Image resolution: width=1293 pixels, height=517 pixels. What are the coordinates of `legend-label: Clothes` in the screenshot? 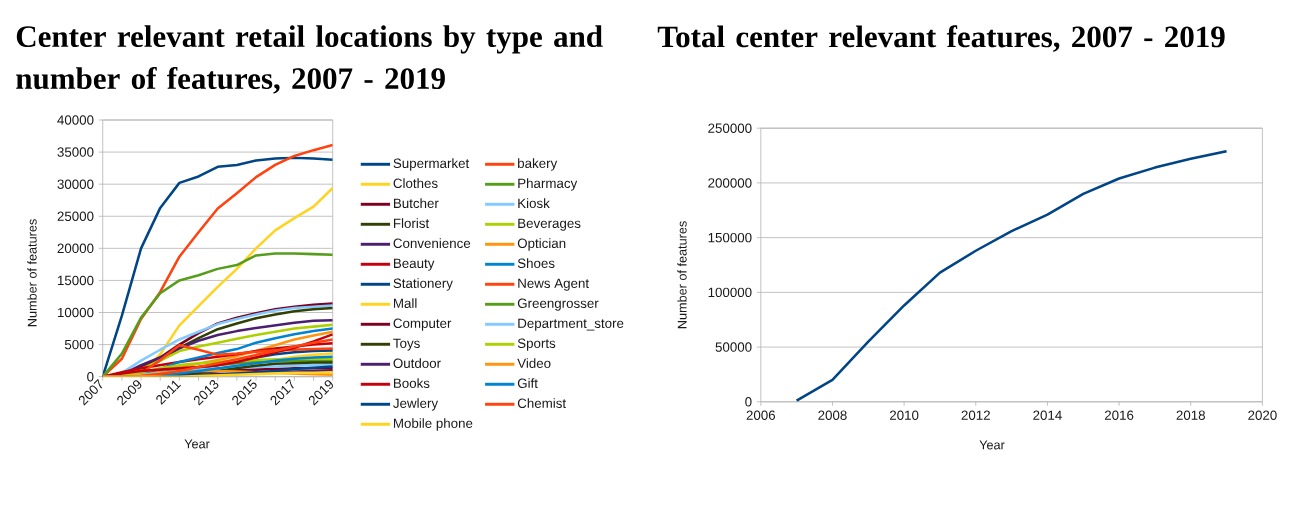 It's located at (415, 183).